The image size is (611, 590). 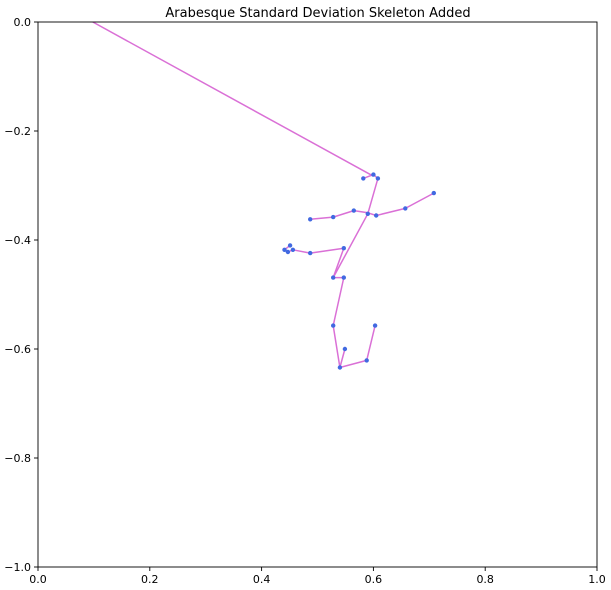 I want to click on x-tick-label: 0.0, so click(x=38, y=579).